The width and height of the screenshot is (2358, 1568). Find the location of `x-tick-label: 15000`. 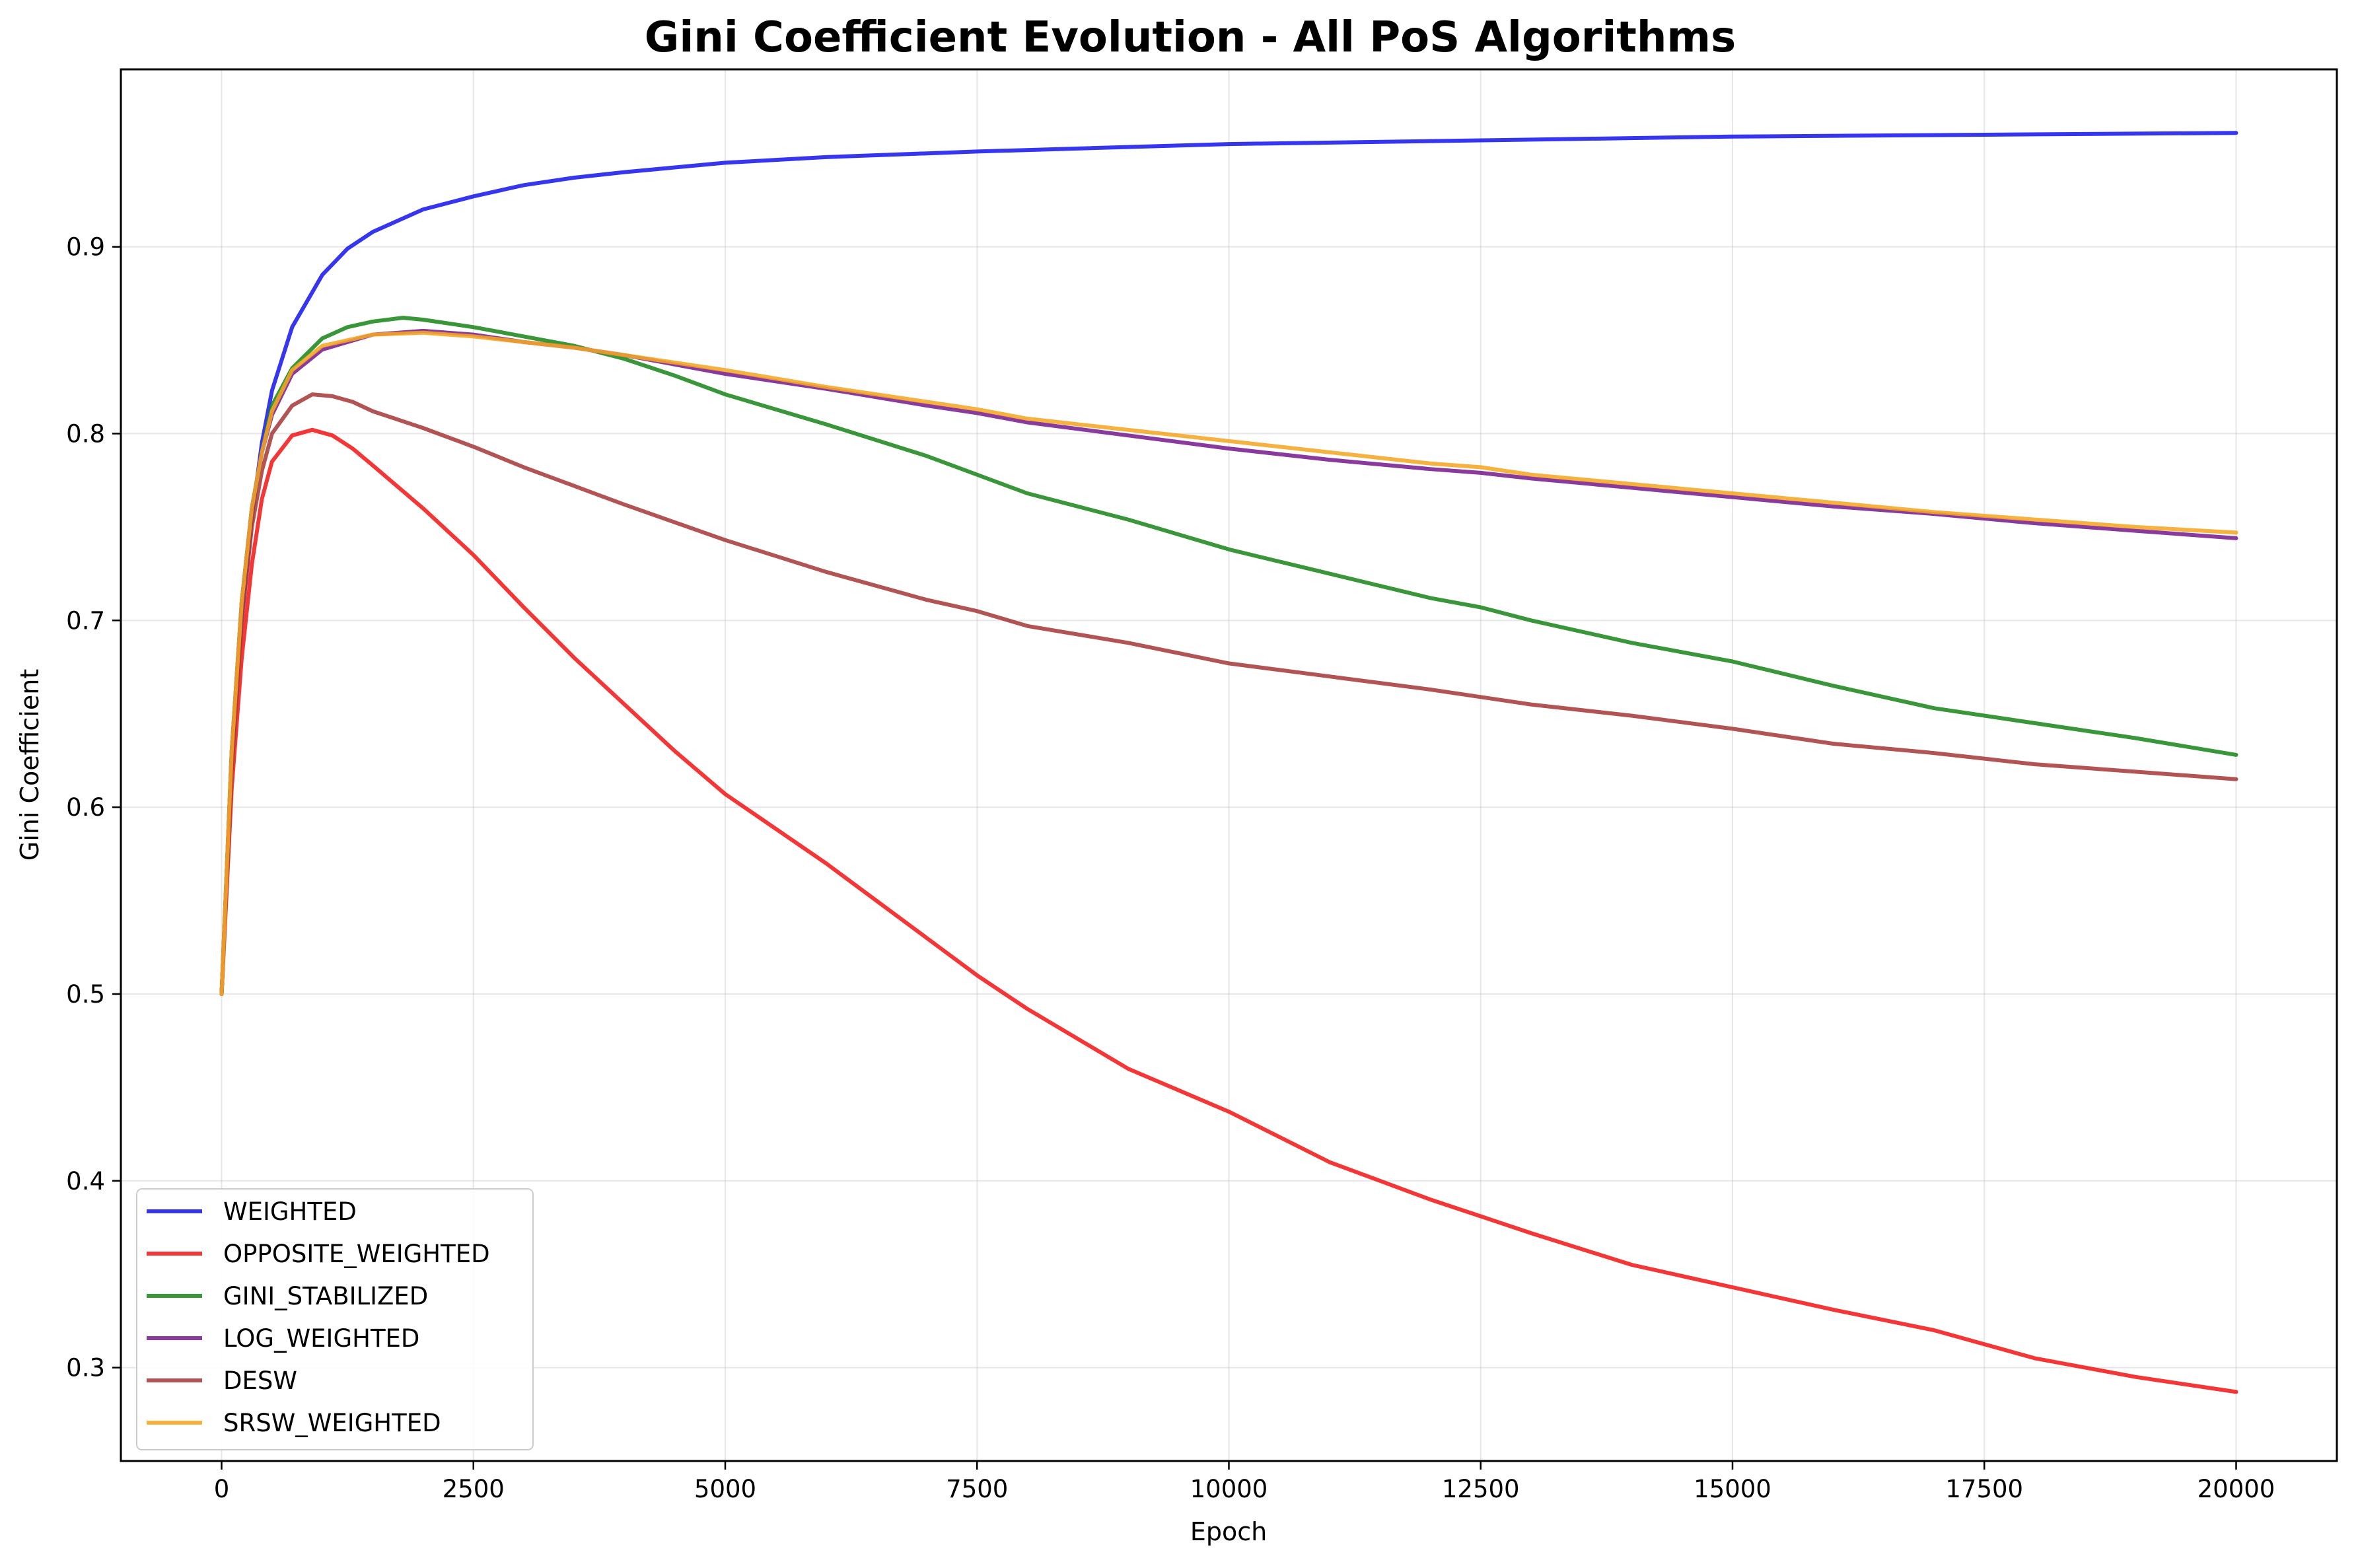

x-tick-label: 15000 is located at coordinates (1733, 1489).